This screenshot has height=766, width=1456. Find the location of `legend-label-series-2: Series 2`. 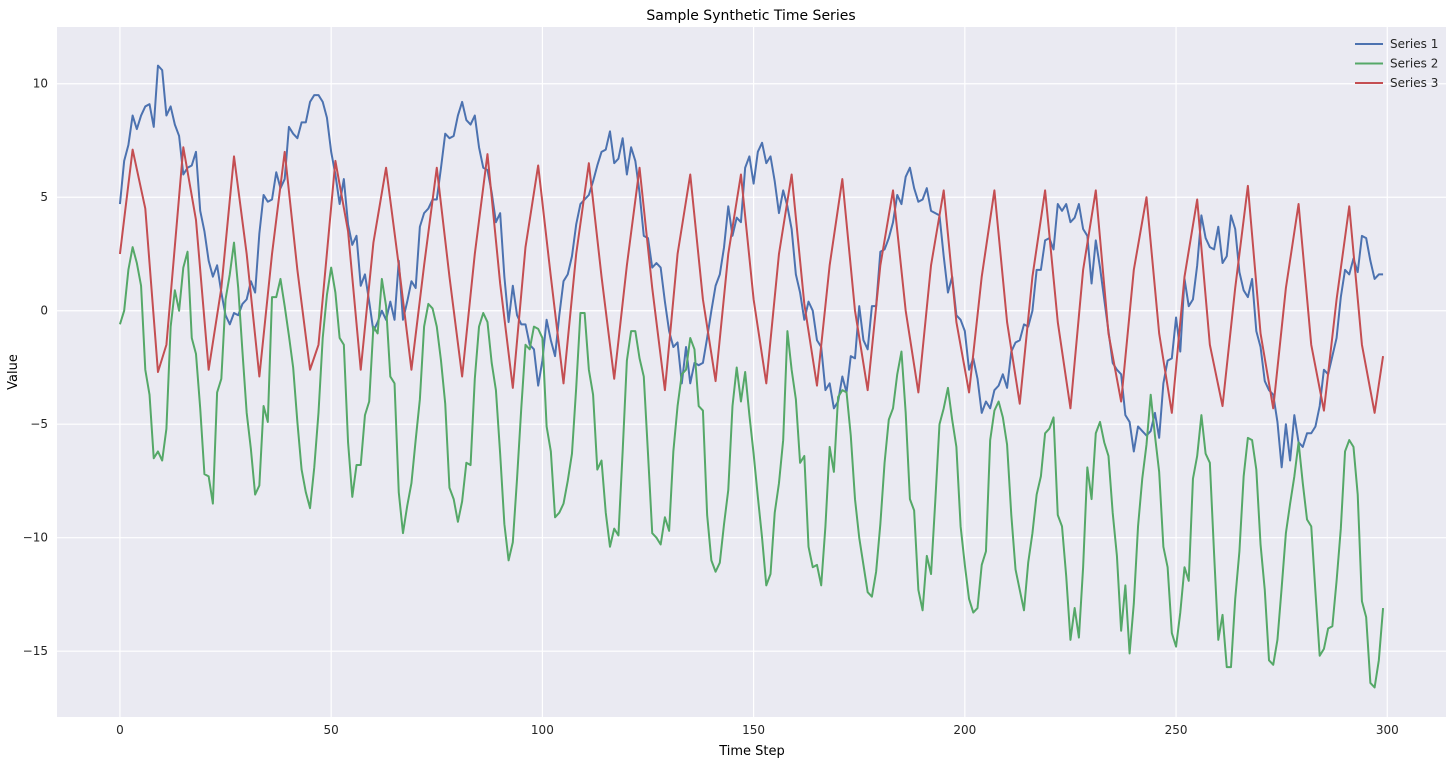

legend-label-series-2: Series 2 is located at coordinates (1414, 64).